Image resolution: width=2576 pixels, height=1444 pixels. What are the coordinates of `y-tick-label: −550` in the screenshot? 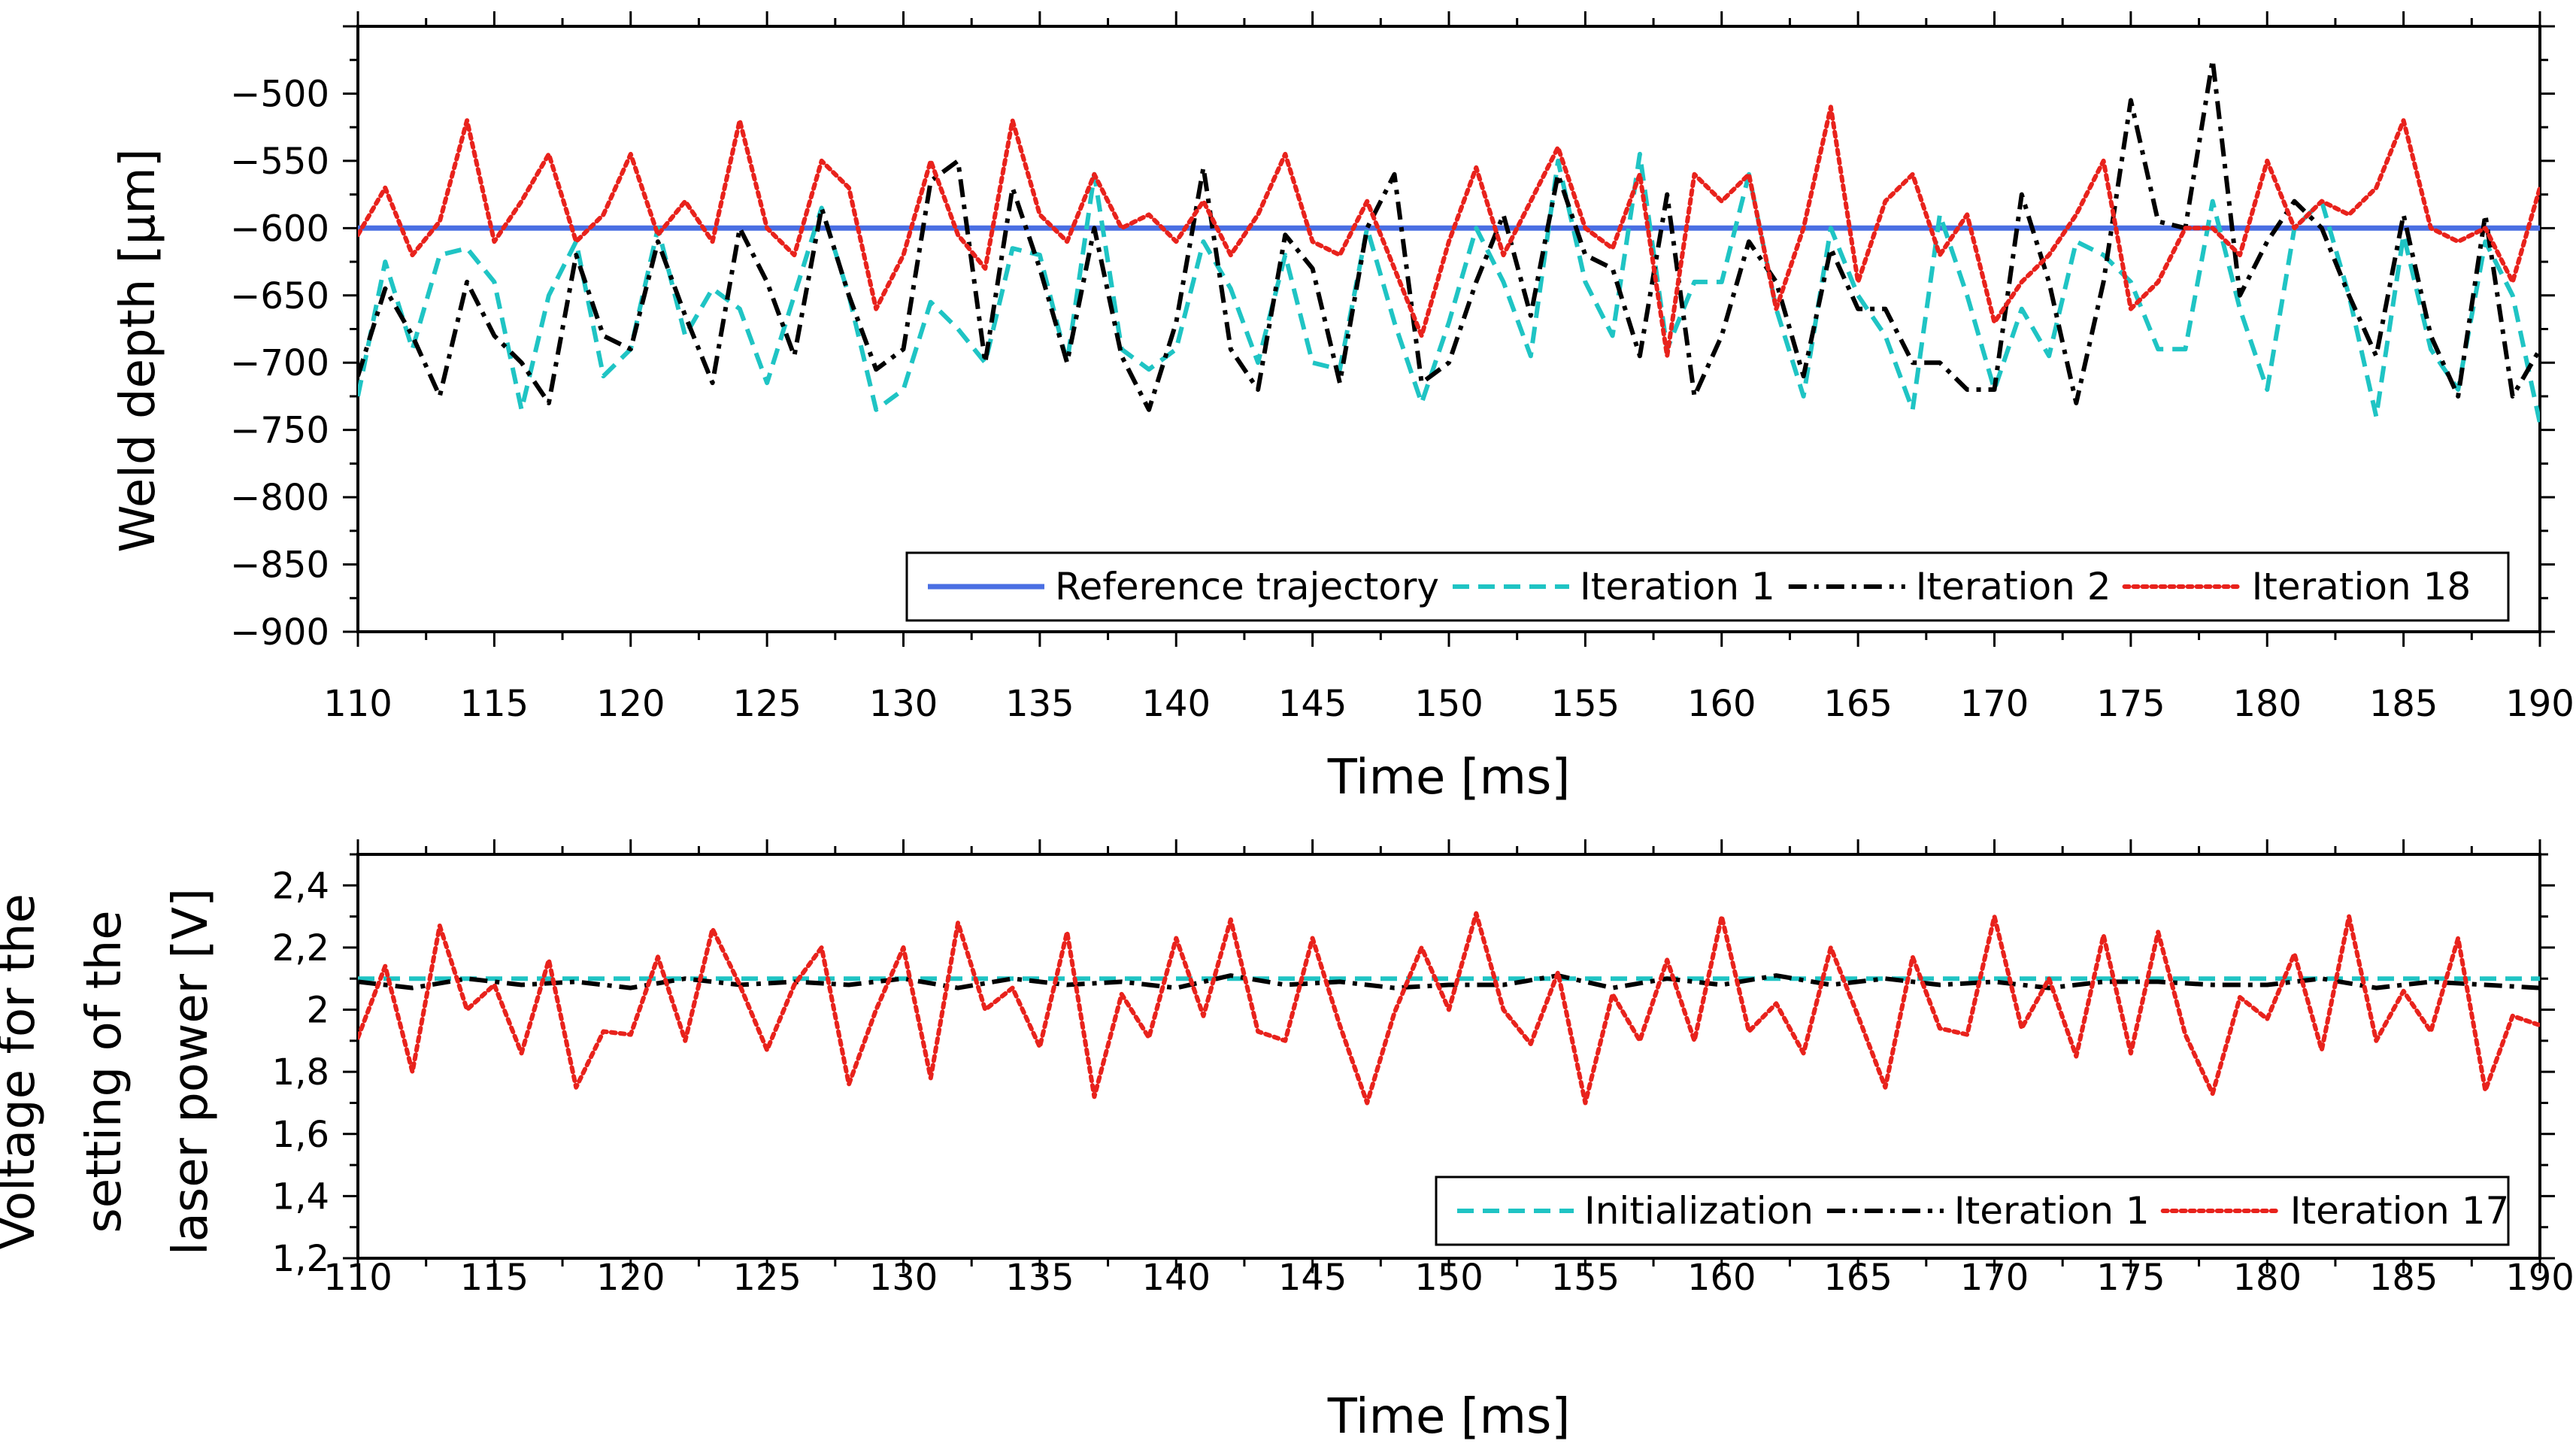 It's located at (279, 162).